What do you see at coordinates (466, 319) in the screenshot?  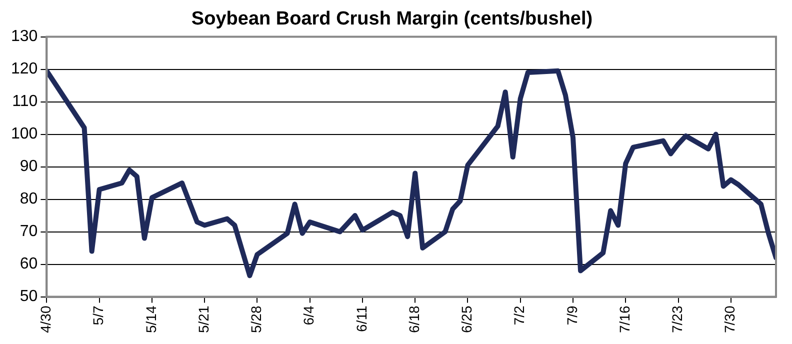 I see `x-tick-label: 6/25` at bounding box center [466, 319].